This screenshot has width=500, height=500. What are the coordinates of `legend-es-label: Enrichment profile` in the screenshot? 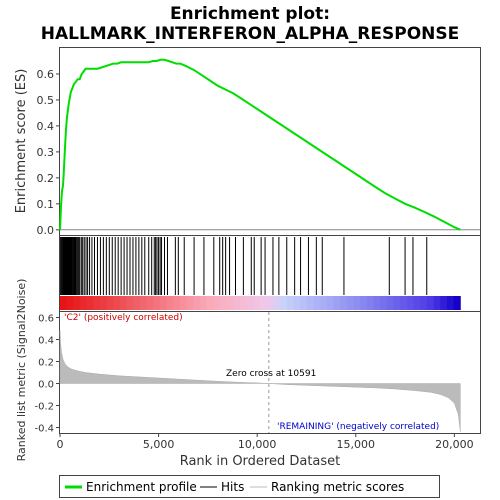 It's located at (141, 487).